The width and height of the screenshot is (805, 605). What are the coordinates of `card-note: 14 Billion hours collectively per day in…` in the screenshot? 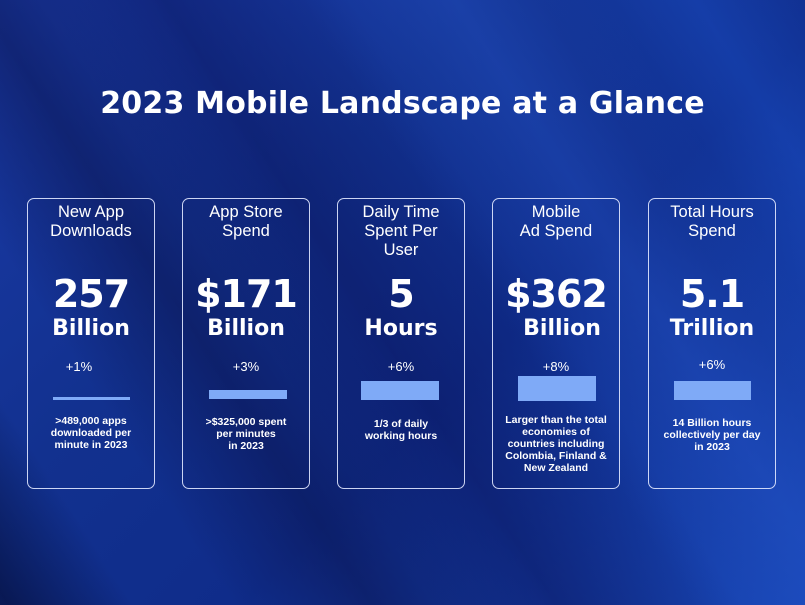 It's located at (712, 435).